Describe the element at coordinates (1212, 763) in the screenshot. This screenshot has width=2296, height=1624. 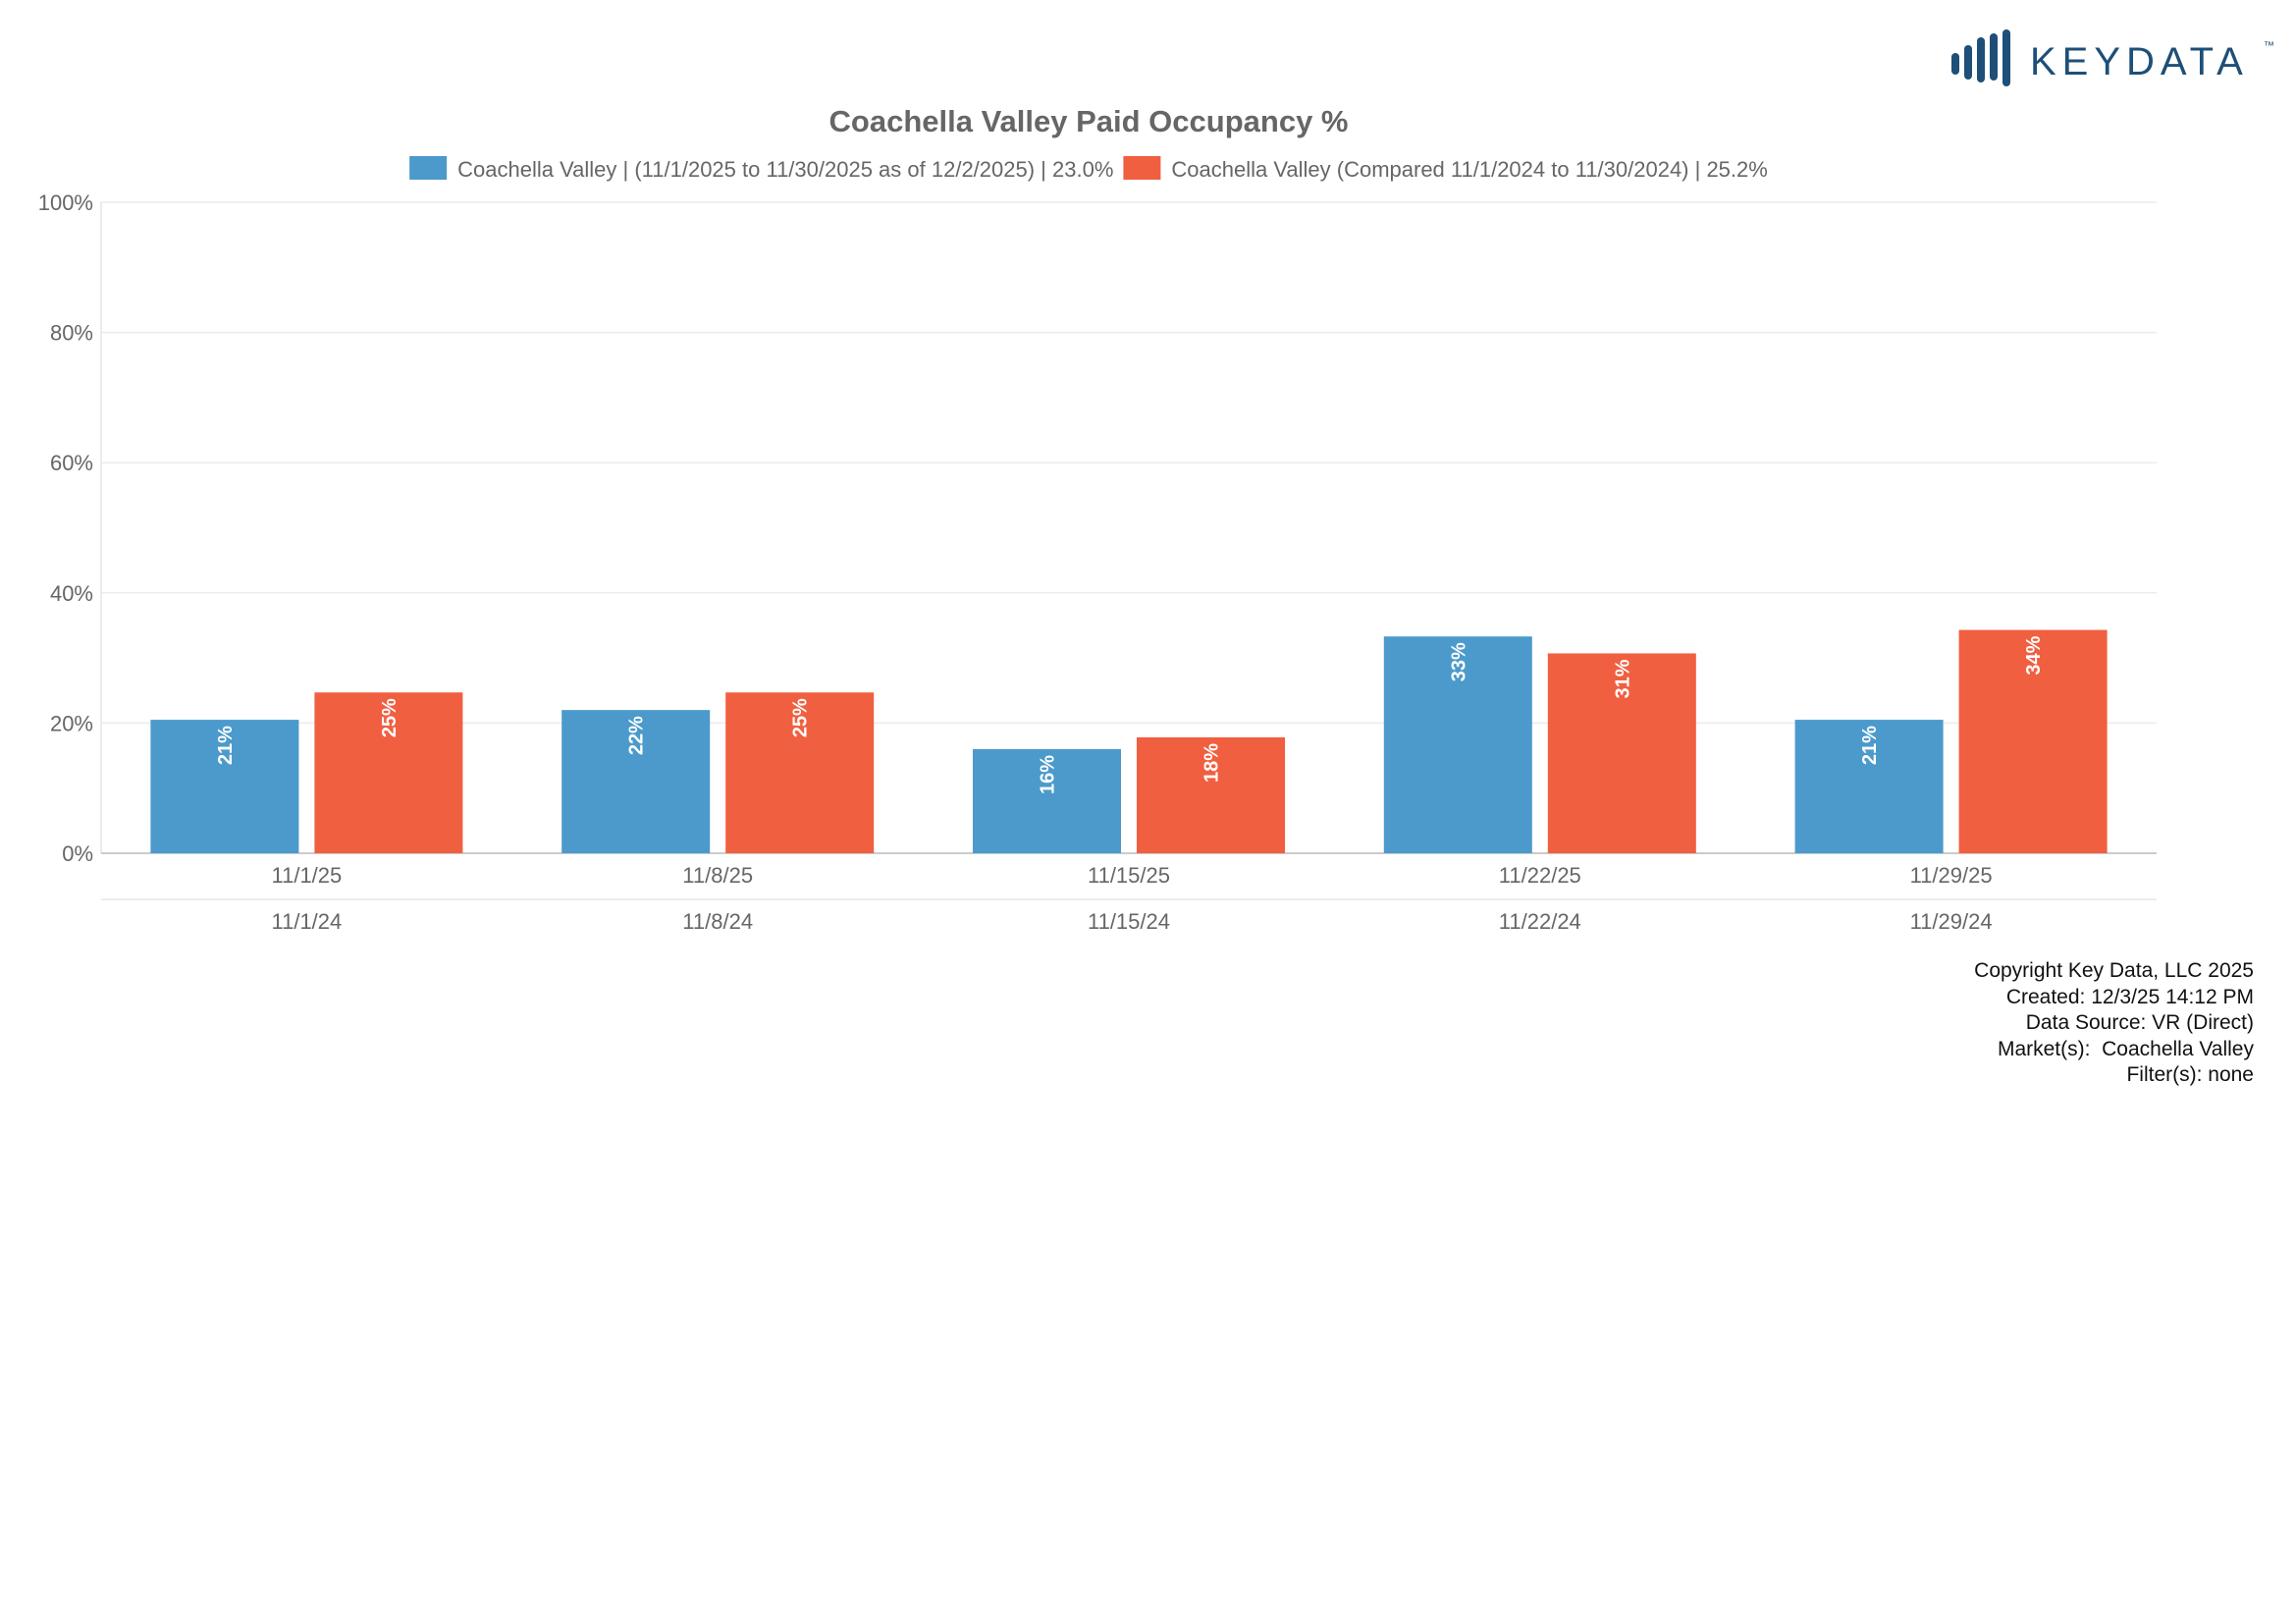
I see `bar-value-label: 18%` at that location.